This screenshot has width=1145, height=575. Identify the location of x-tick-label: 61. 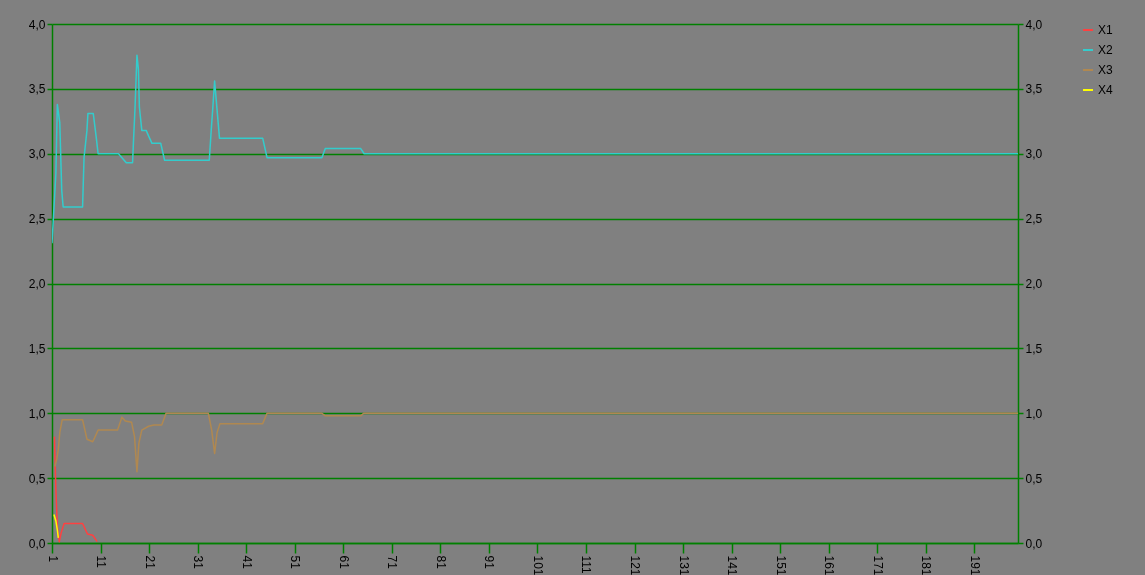
(343, 562).